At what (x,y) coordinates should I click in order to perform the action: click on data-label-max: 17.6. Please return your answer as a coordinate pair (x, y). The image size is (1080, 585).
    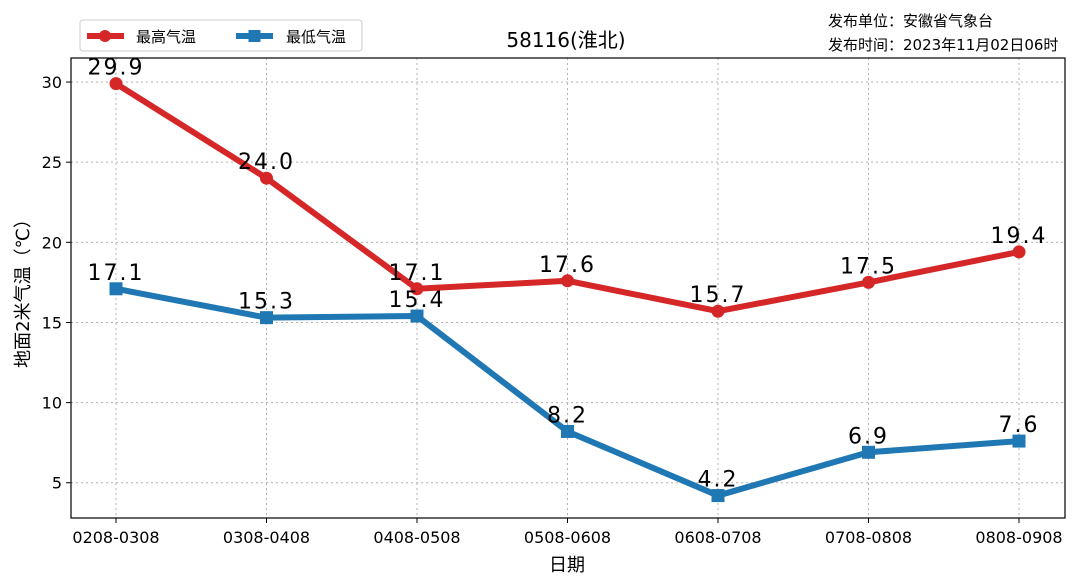
    Looking at the image, I should click on (567, 265).